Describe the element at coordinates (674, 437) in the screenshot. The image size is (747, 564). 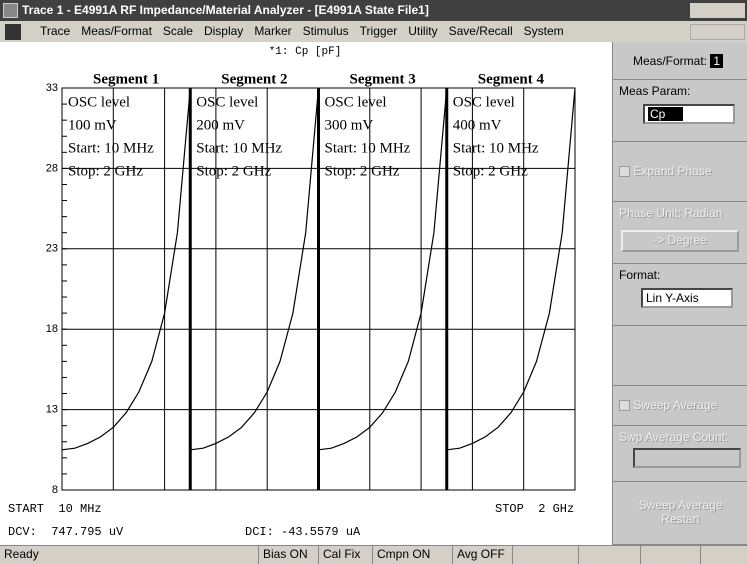
I see `swp-count-label: Swp Average Count:` at that location.